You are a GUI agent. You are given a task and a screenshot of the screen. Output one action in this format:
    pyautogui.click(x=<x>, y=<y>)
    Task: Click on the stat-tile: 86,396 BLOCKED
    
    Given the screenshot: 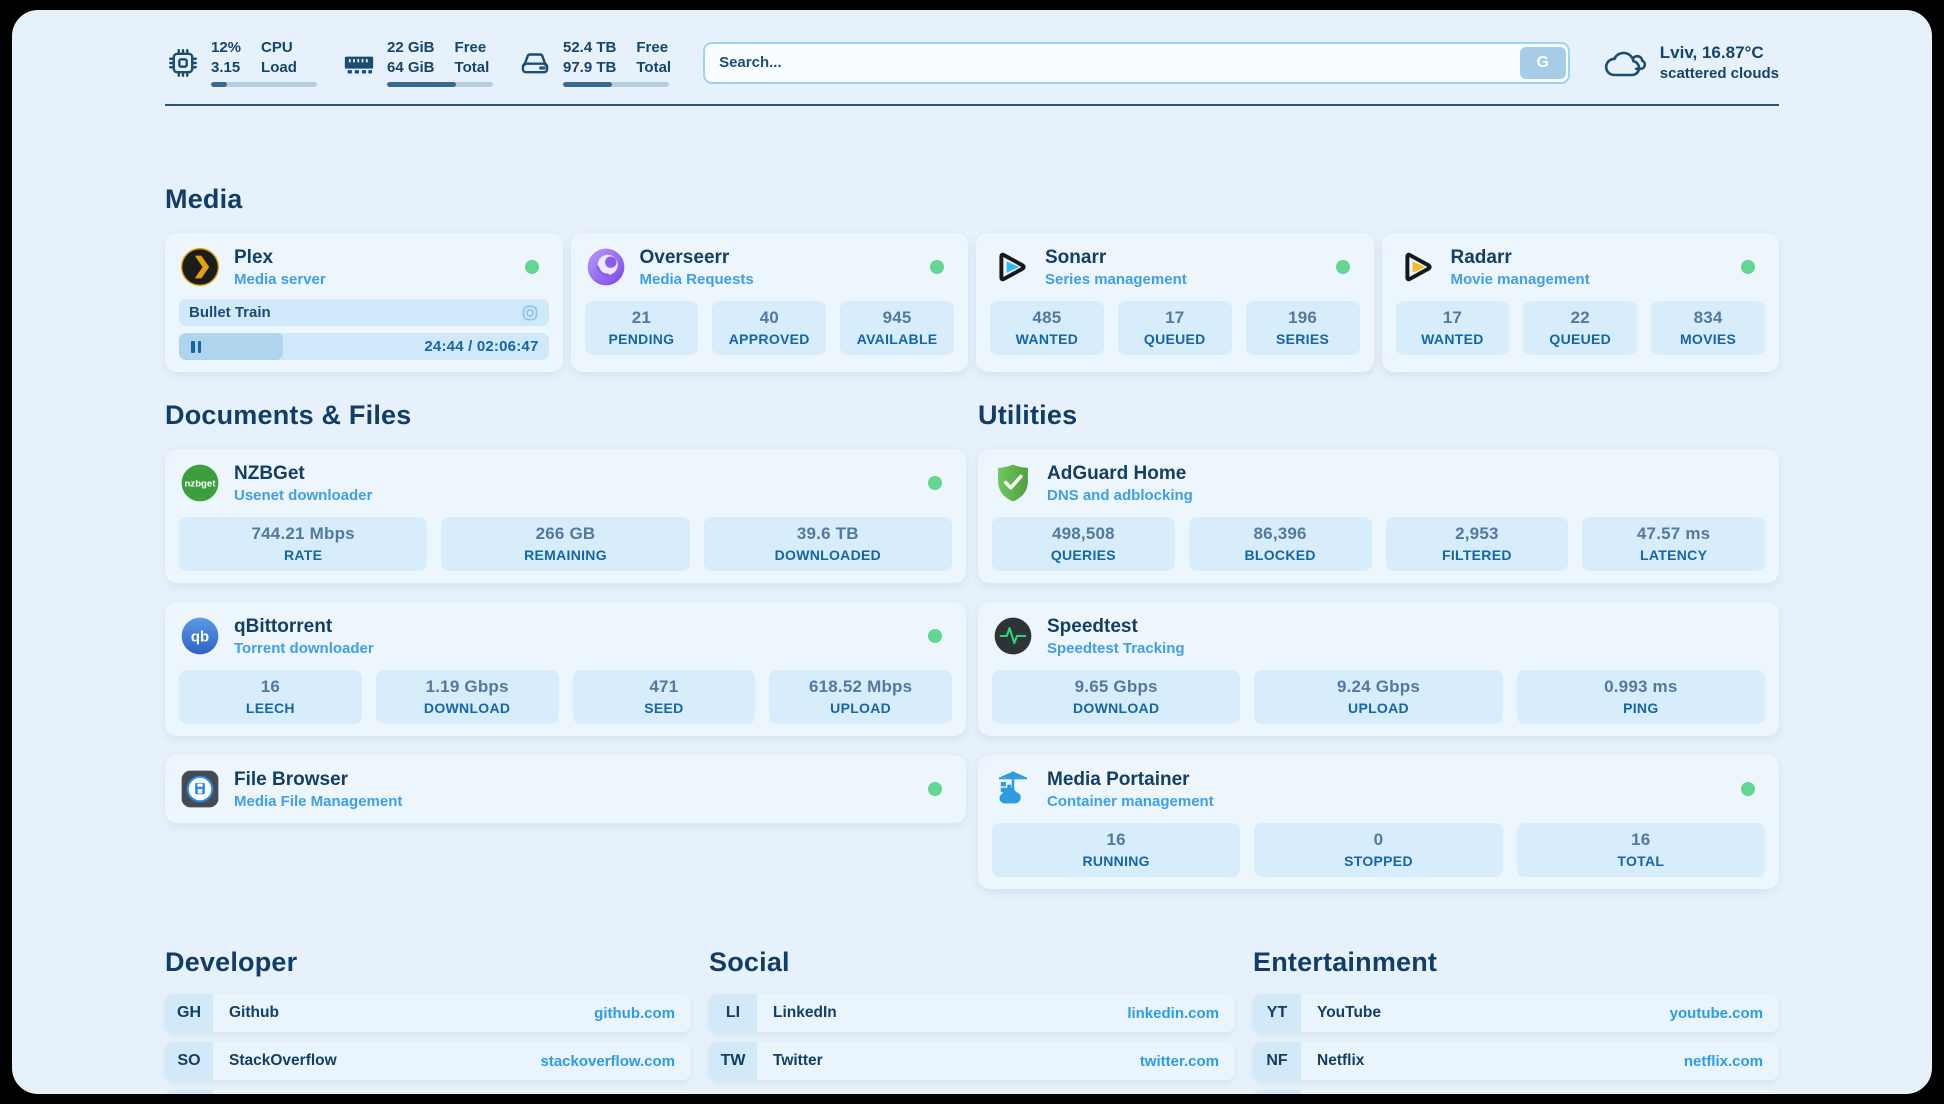 What is the action you would take?
    pyautogui.click(x=1280, y=544)
    